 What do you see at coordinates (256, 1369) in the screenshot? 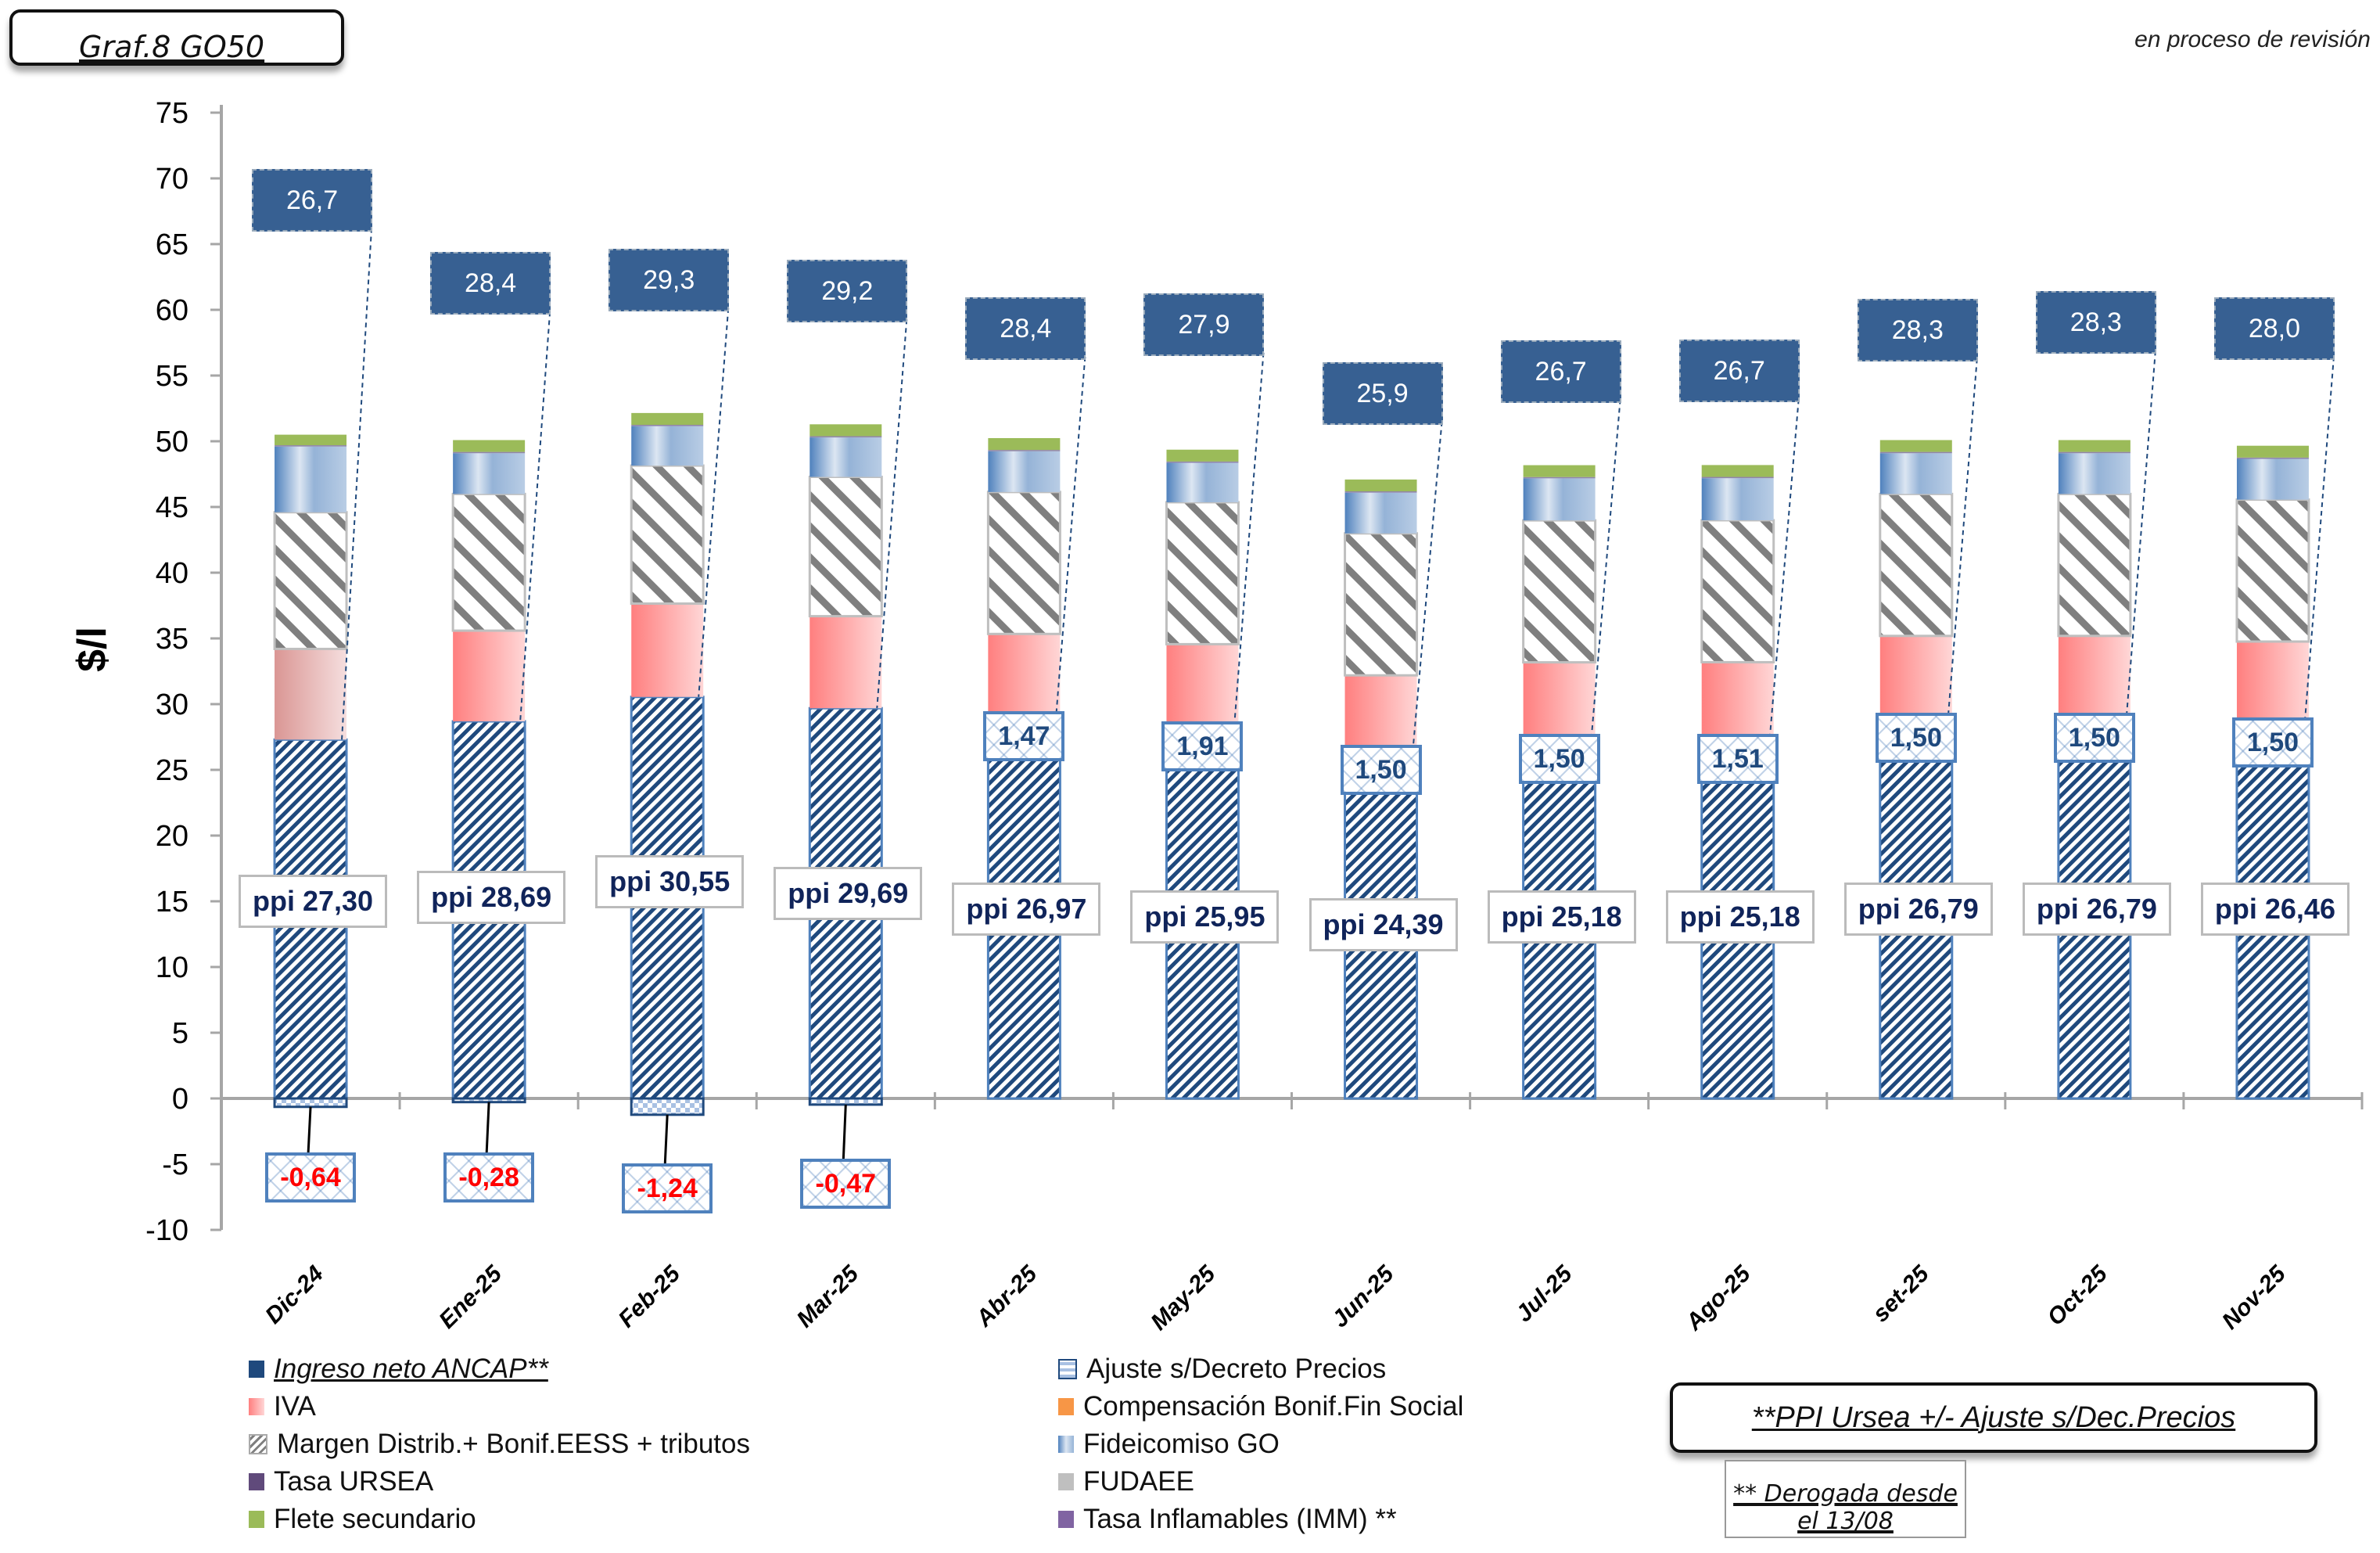
I see `legend-swatch-ingreso` at bounding box center [256, 1369].